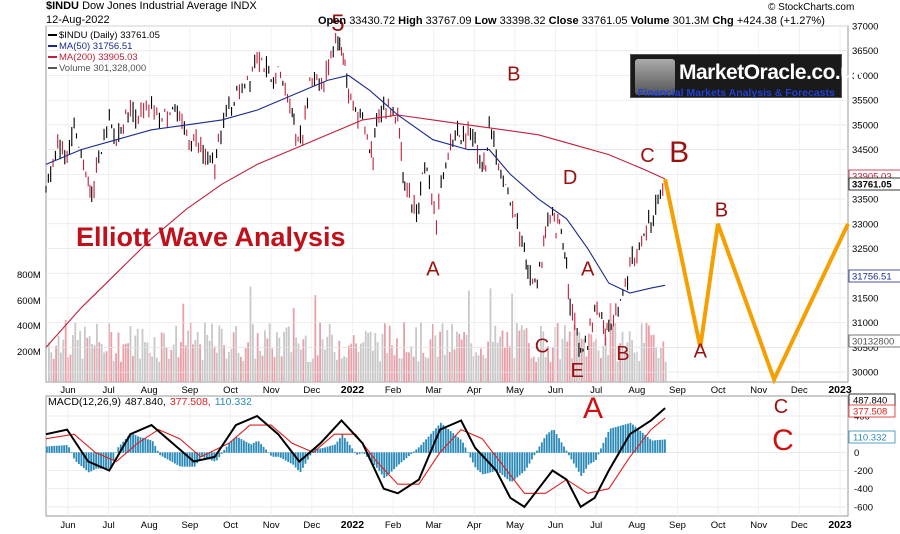  What do you see at coordinates (337, 23) in the screenshot?
I see `wave-label: 5` at bounding box center [337, 23].